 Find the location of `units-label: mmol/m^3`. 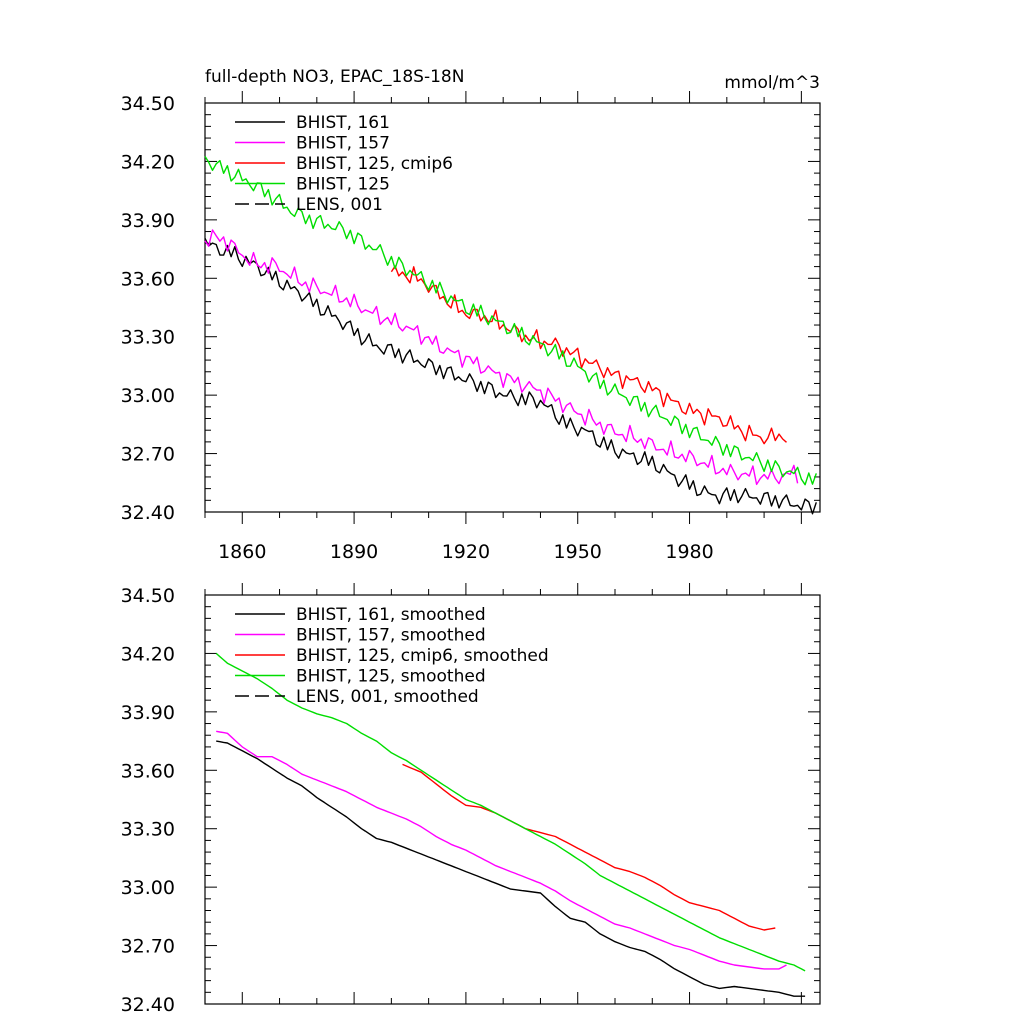

units-label: mmol/m^3 is located at coordinates (772, 83).